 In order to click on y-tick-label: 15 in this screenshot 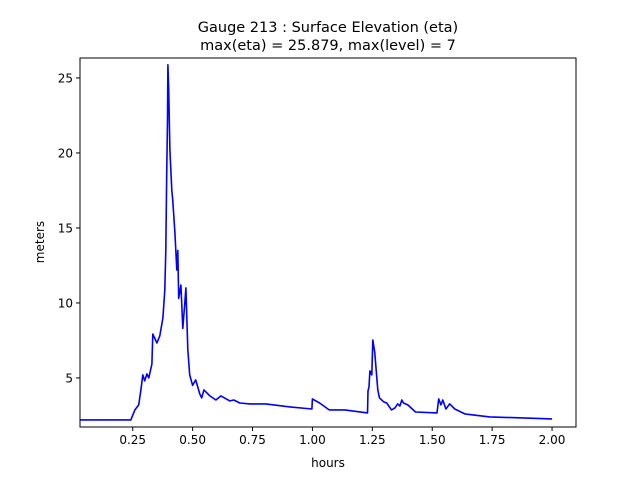, I will do `click(65, 228)`.